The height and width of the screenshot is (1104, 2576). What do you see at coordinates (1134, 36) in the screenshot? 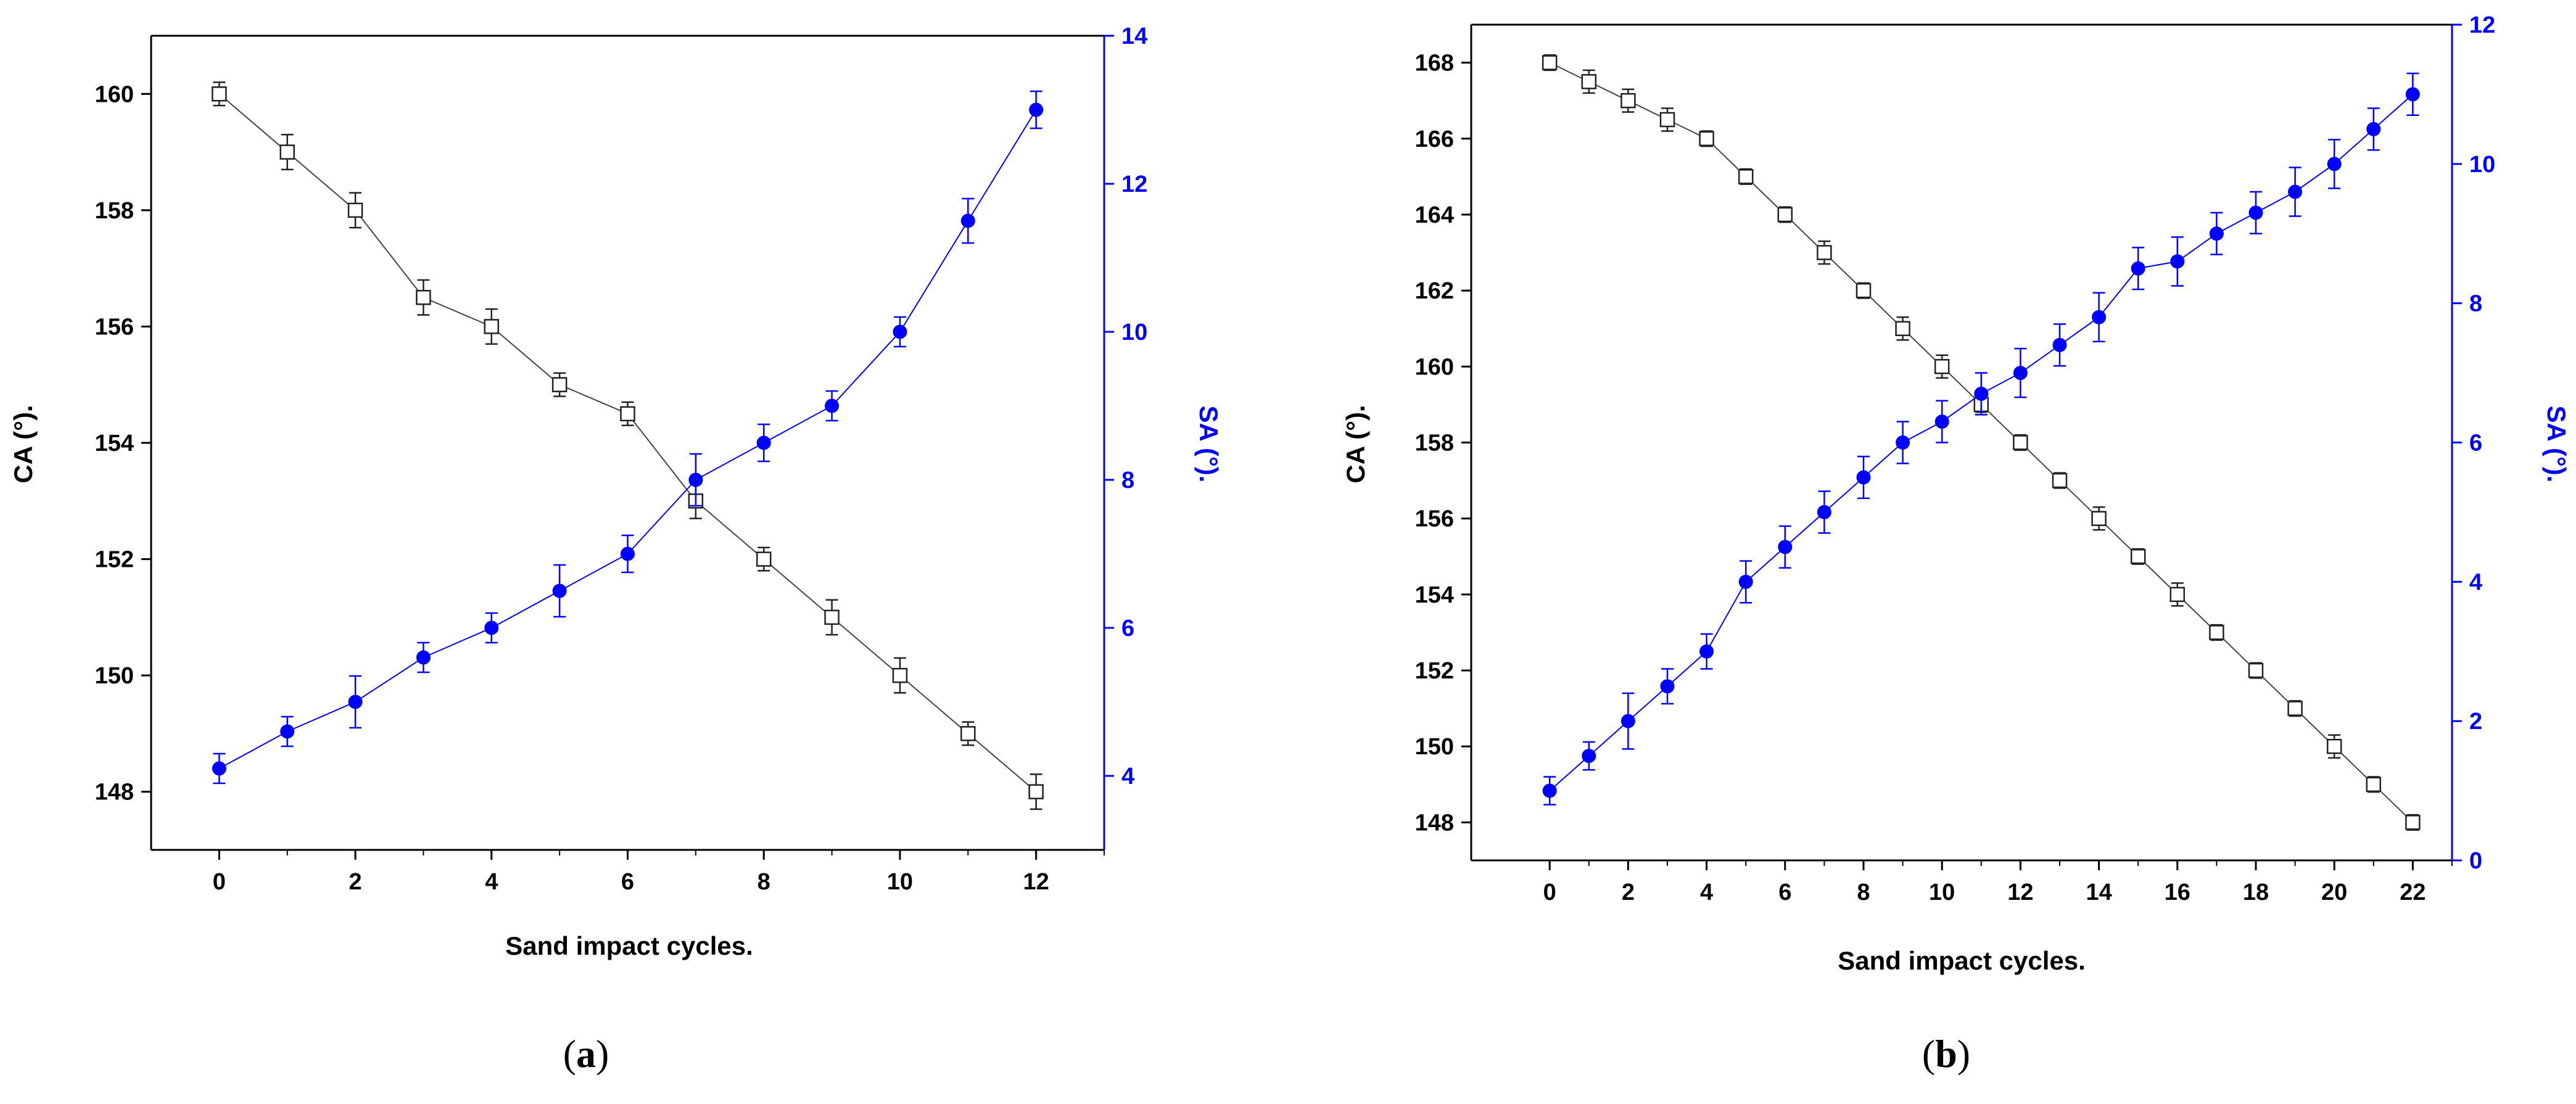
I see `panel-a-y-right-tick-label: 14` at bounding box center [1134, 36].